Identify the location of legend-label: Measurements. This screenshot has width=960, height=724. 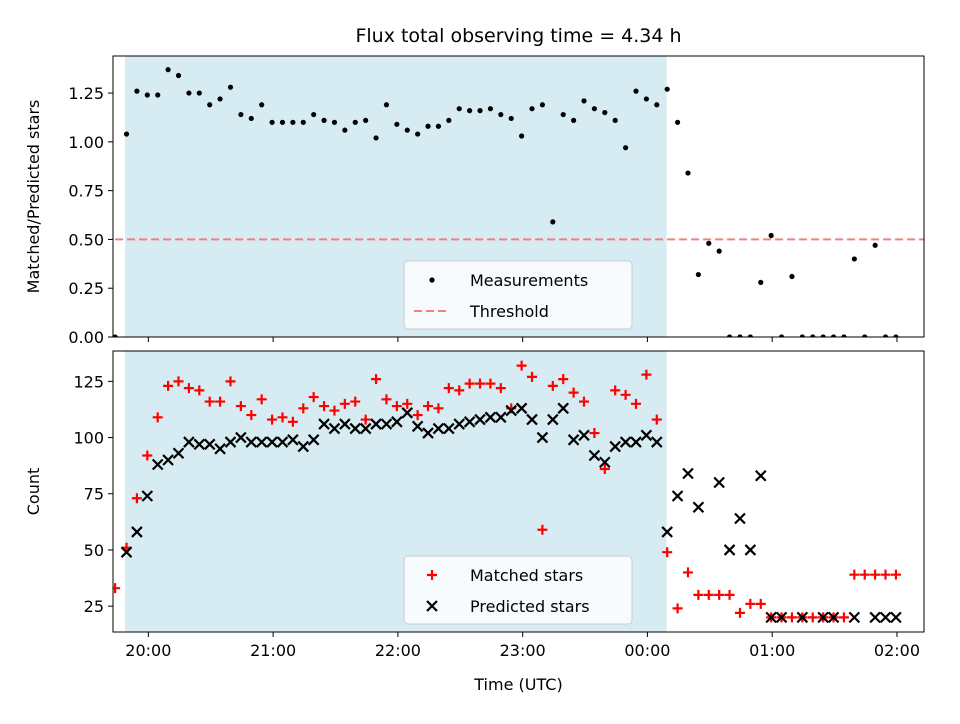
(529, 280).